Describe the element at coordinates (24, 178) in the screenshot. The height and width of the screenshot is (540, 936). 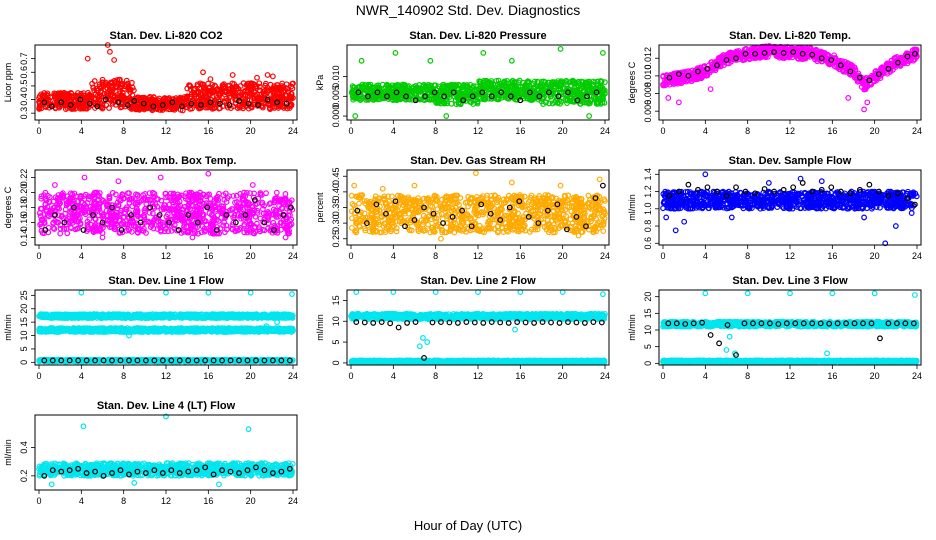
I see `y-tick-label: 0.22` at that location.